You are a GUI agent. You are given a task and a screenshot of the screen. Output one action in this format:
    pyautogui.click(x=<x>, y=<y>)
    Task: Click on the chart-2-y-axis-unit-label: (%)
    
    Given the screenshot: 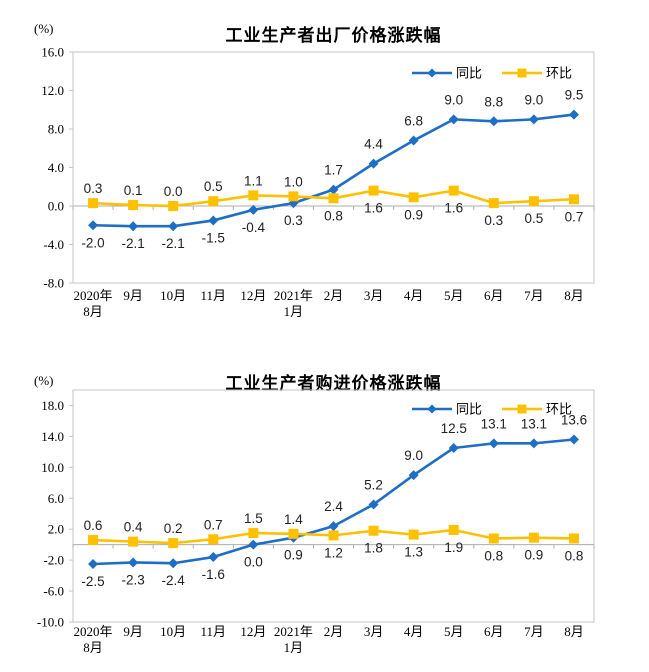 What is the action you would take?
    pyautogui.click(x=44, y=380)
    